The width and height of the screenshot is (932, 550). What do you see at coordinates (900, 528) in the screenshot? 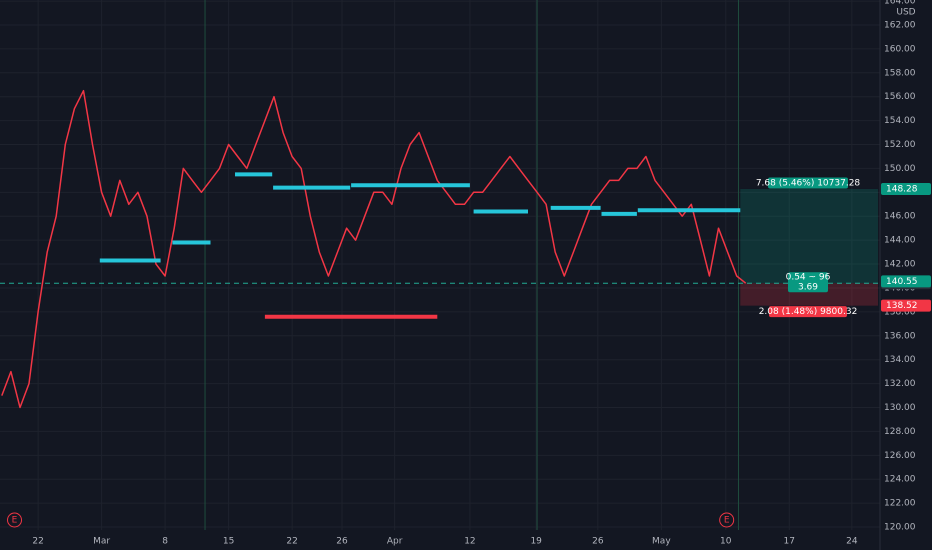
I see `y-tick-label: 120.00` at bounding box center [900, 528].